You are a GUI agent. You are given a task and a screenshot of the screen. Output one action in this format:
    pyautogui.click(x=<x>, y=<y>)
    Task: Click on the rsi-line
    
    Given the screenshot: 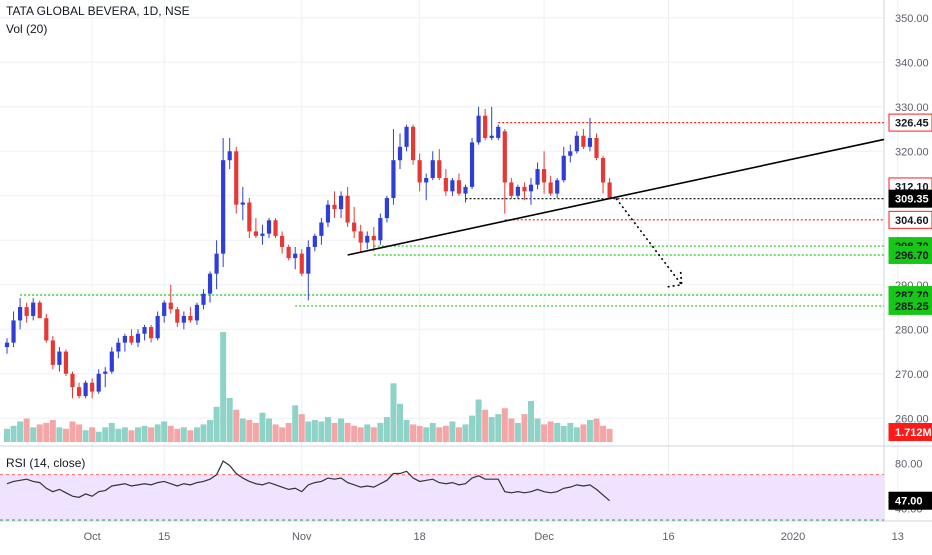 What is the action you would take?
    pyautogui.click(x=308, y=481)
    